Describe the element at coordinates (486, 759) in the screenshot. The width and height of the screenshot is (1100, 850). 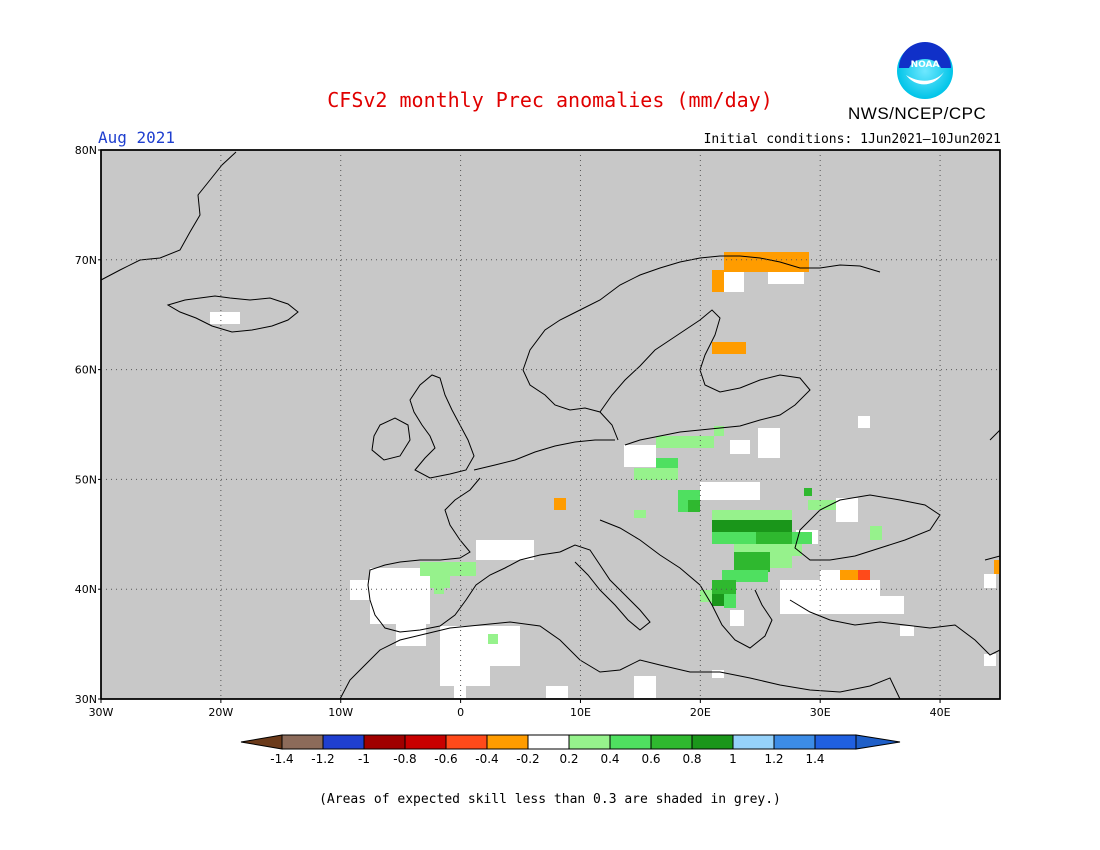
I see `colorbar-tick-label: -0.4` at that location.